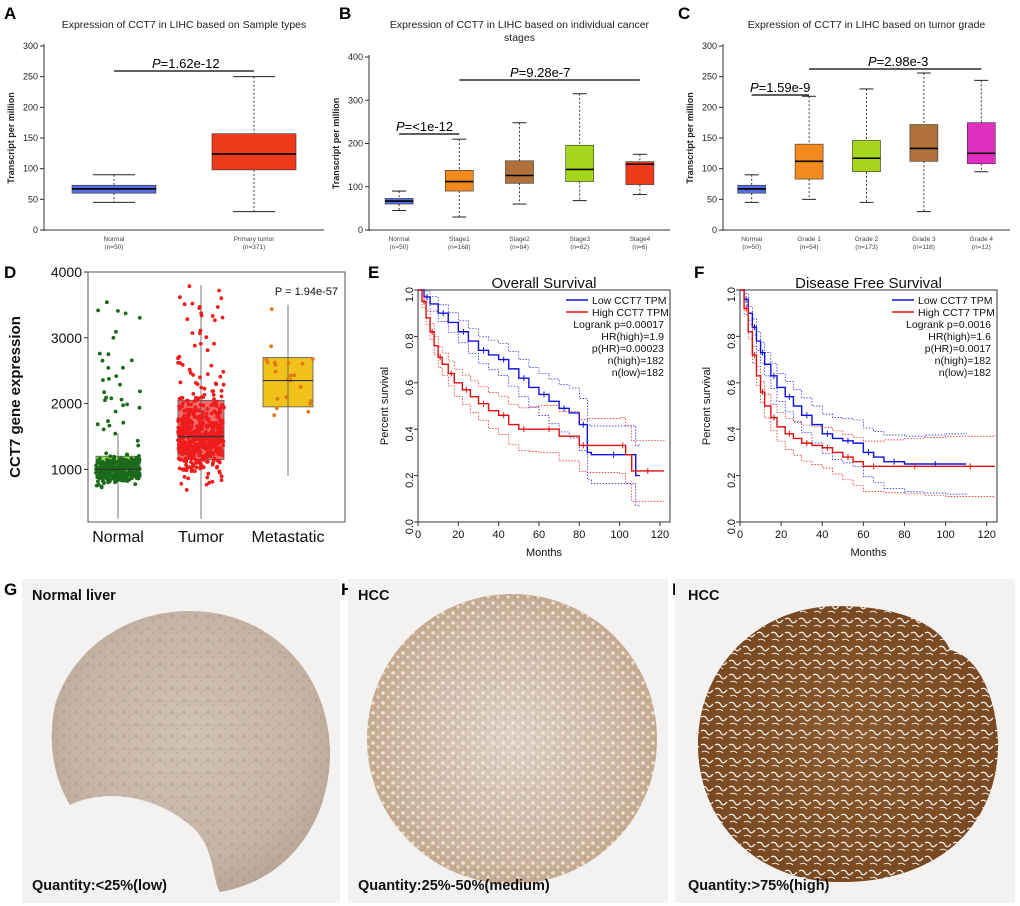  Describe the element at coordinates (981, 247) in the screenshot. I see `x-tick-n: (n=12)` at that location.